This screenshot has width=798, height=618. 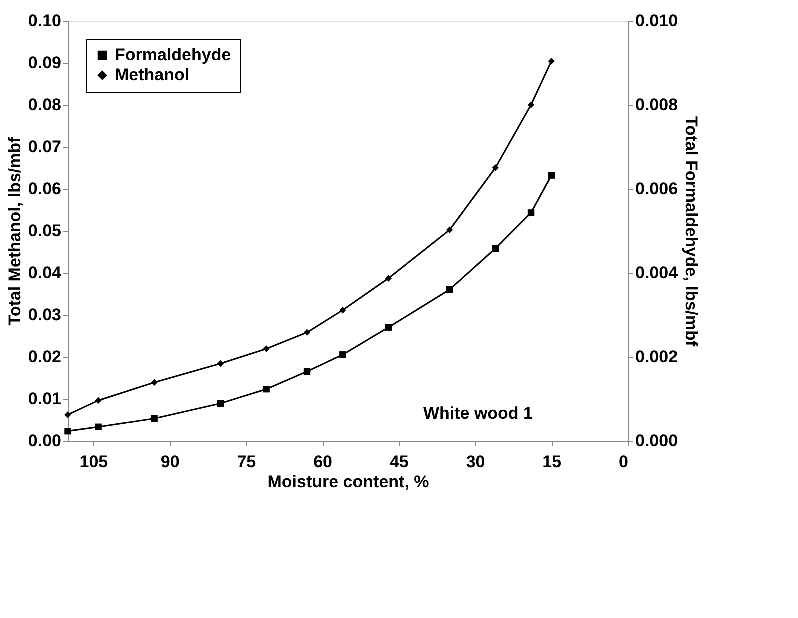 I want to click on y2-tick-label: 0.010, so click(x=657, y=21).